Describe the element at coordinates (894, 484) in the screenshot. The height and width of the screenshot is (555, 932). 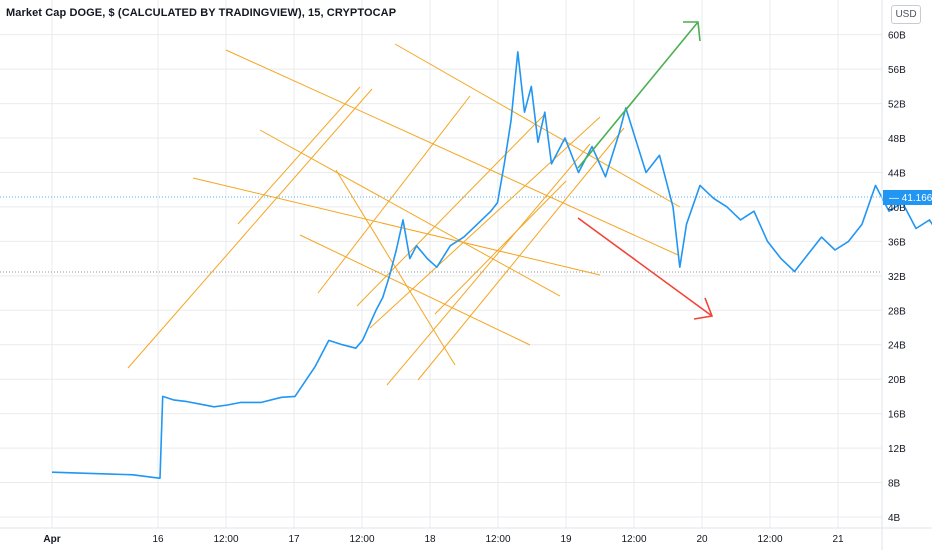
I see `y-tick-label: 8B` at that location.